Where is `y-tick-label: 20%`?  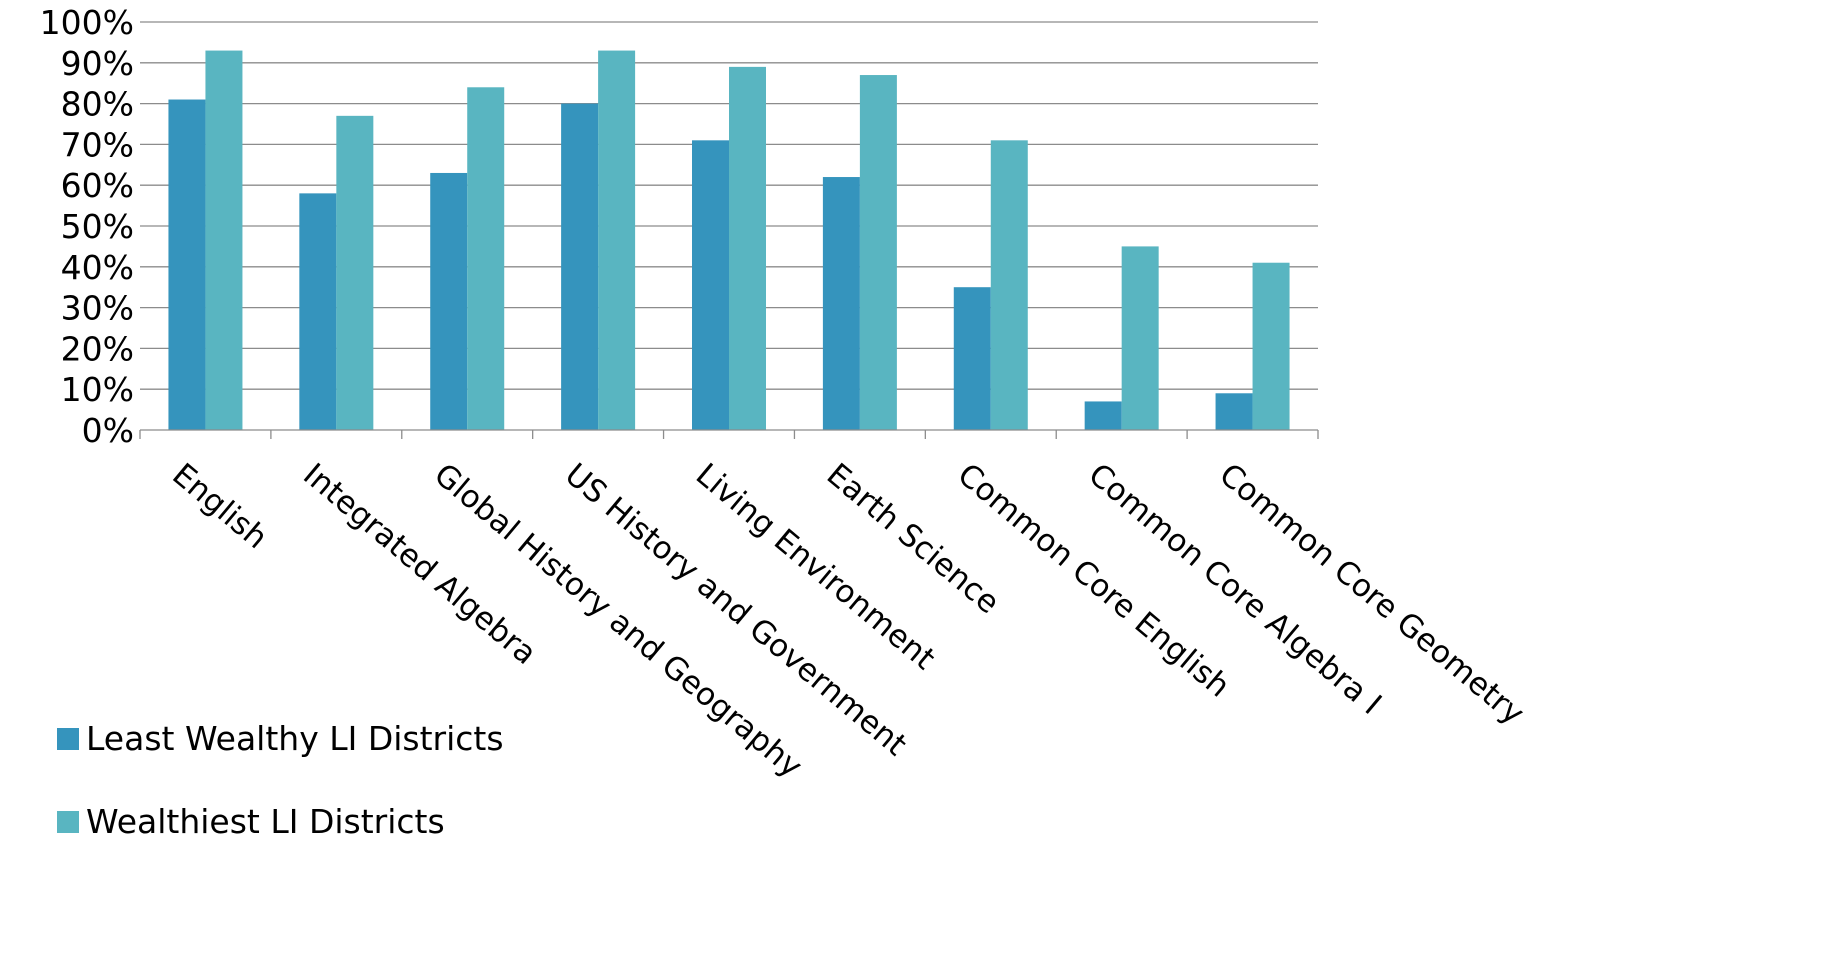
y-tick-label: 20% is located at coordinates (97, 348).